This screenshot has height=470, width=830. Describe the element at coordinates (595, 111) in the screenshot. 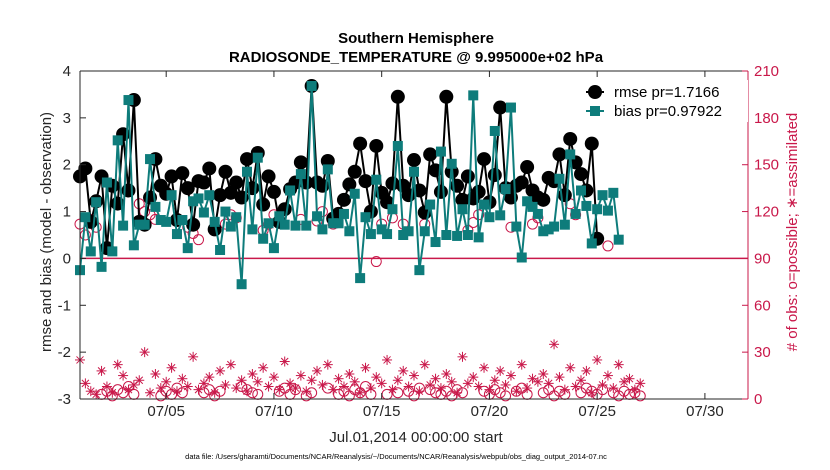

I see `legend-bias-marker` at that location.